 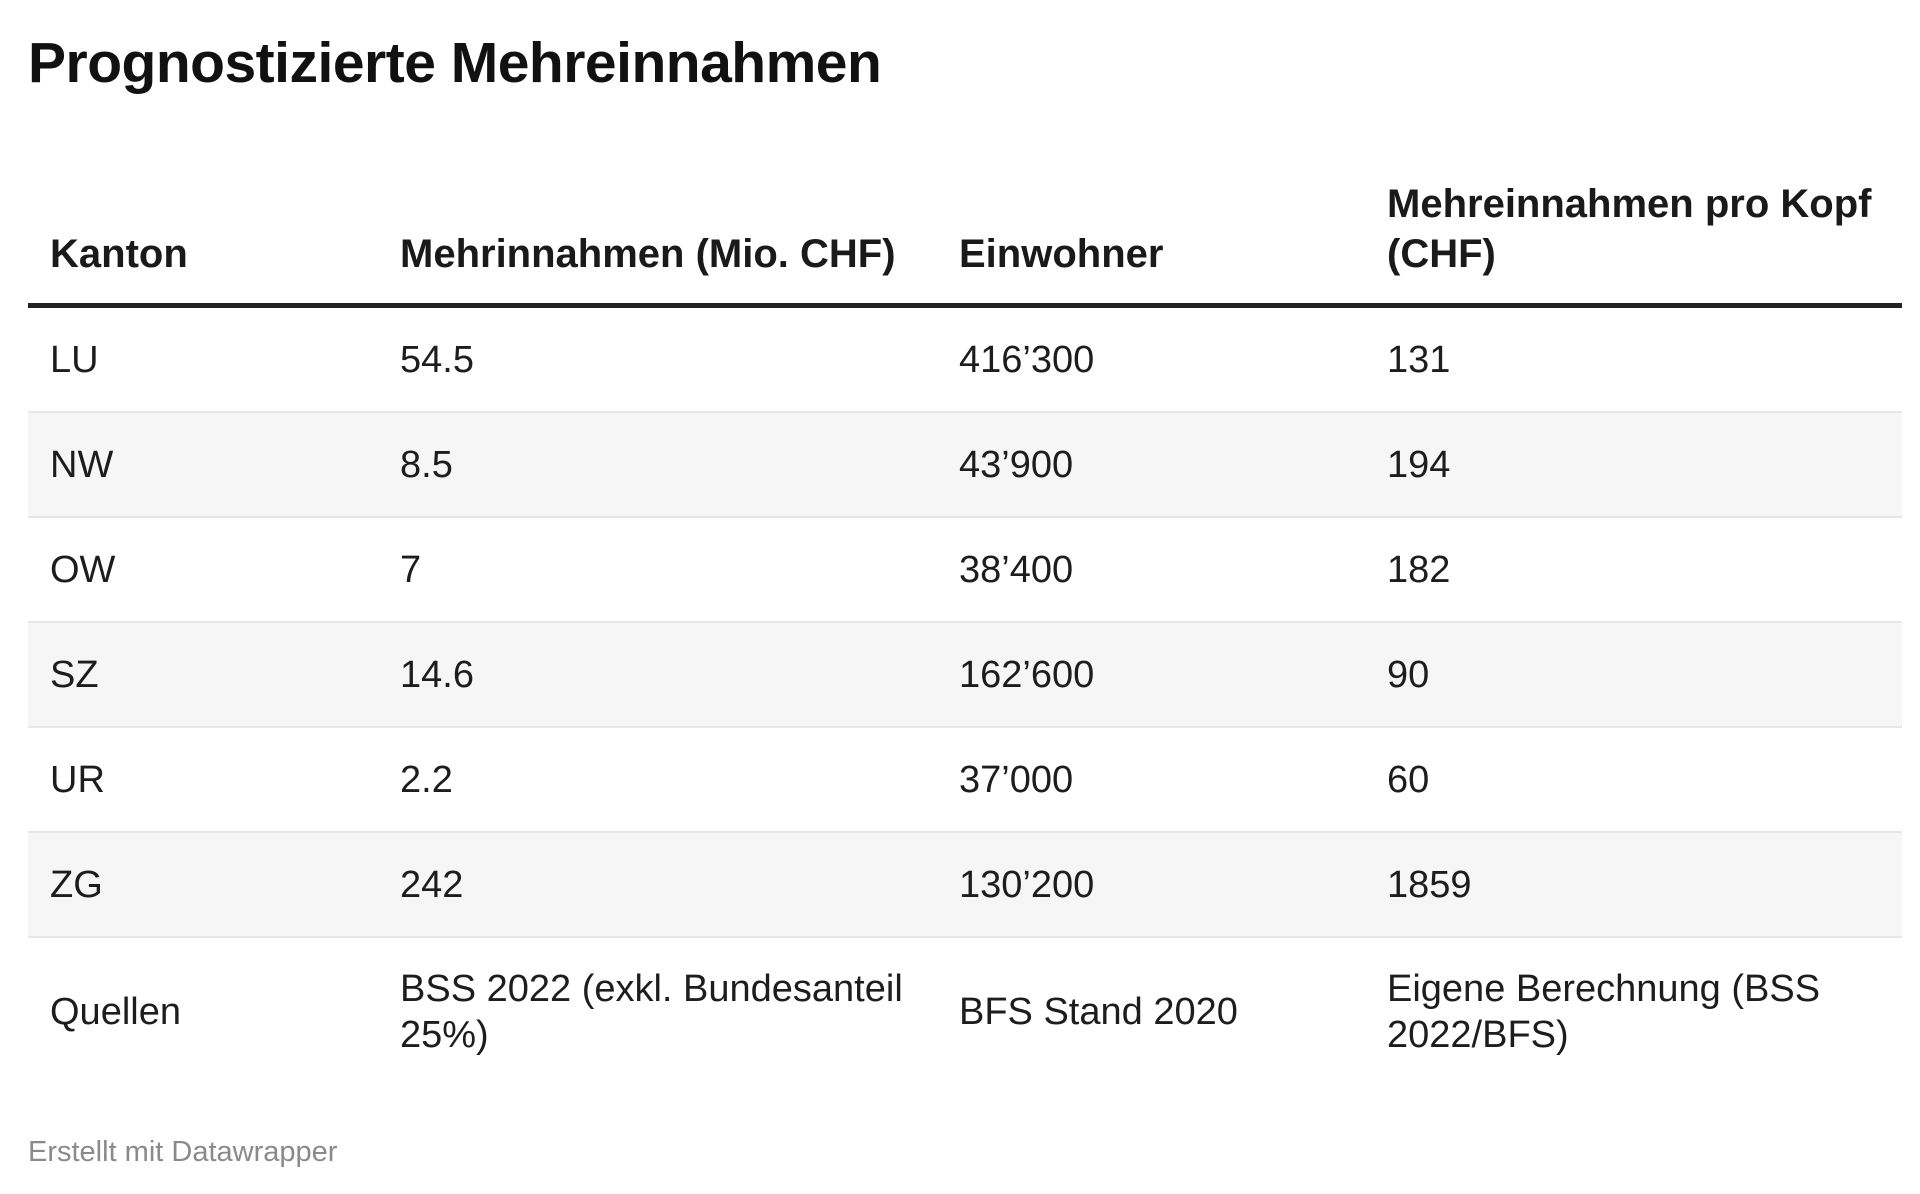 I want to click on table-row: UR 2.2 37’000 60, so click(x=965, y=780).